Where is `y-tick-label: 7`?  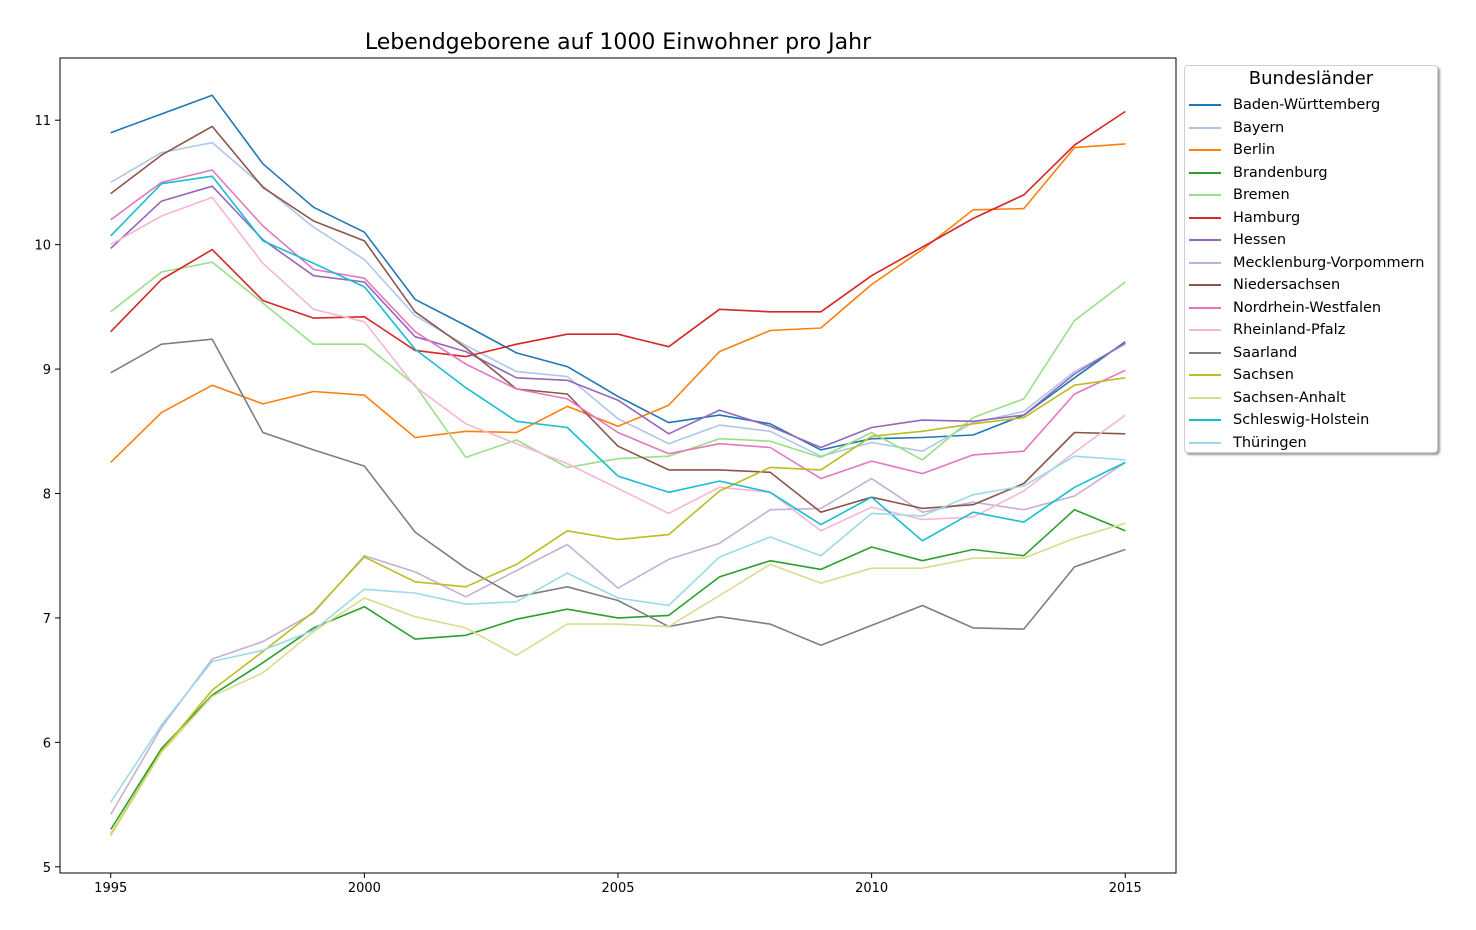
y-tick-label: 7 is located at coordinates (47, 619).